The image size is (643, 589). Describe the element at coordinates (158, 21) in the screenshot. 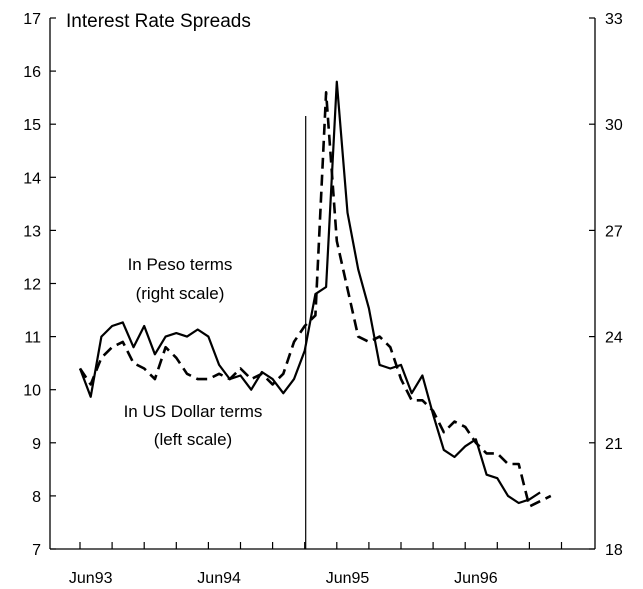

I see `chart-title: Interest Rate Spreads` at that location.